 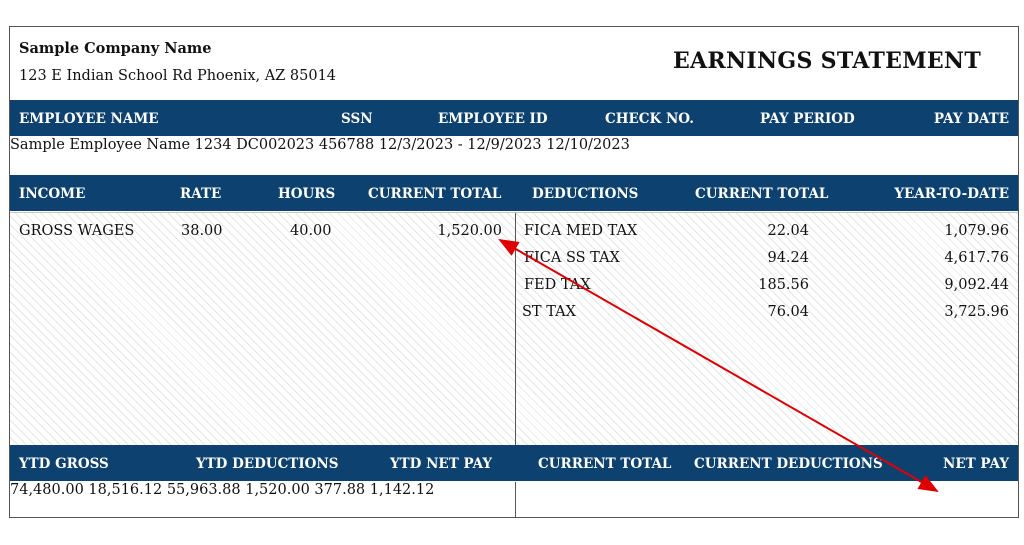 What do you see at coordinates (788, 312) in the screenshot?
I see `deduction-current-total: 76.04` at bounding box center [788, 312].